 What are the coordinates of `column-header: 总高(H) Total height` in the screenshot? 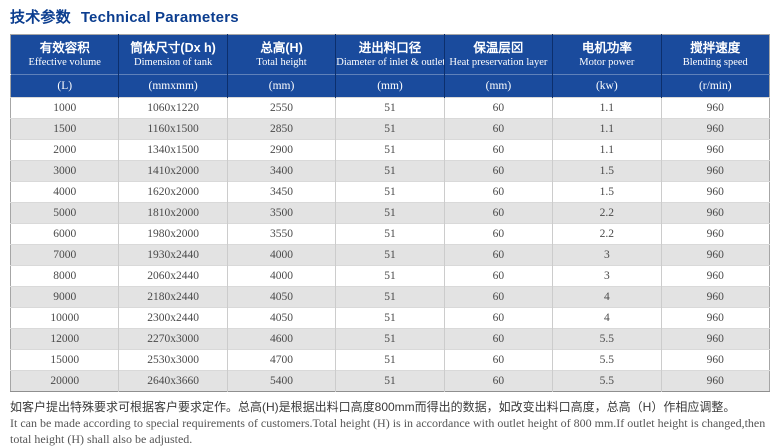 It's located at (281, 54).